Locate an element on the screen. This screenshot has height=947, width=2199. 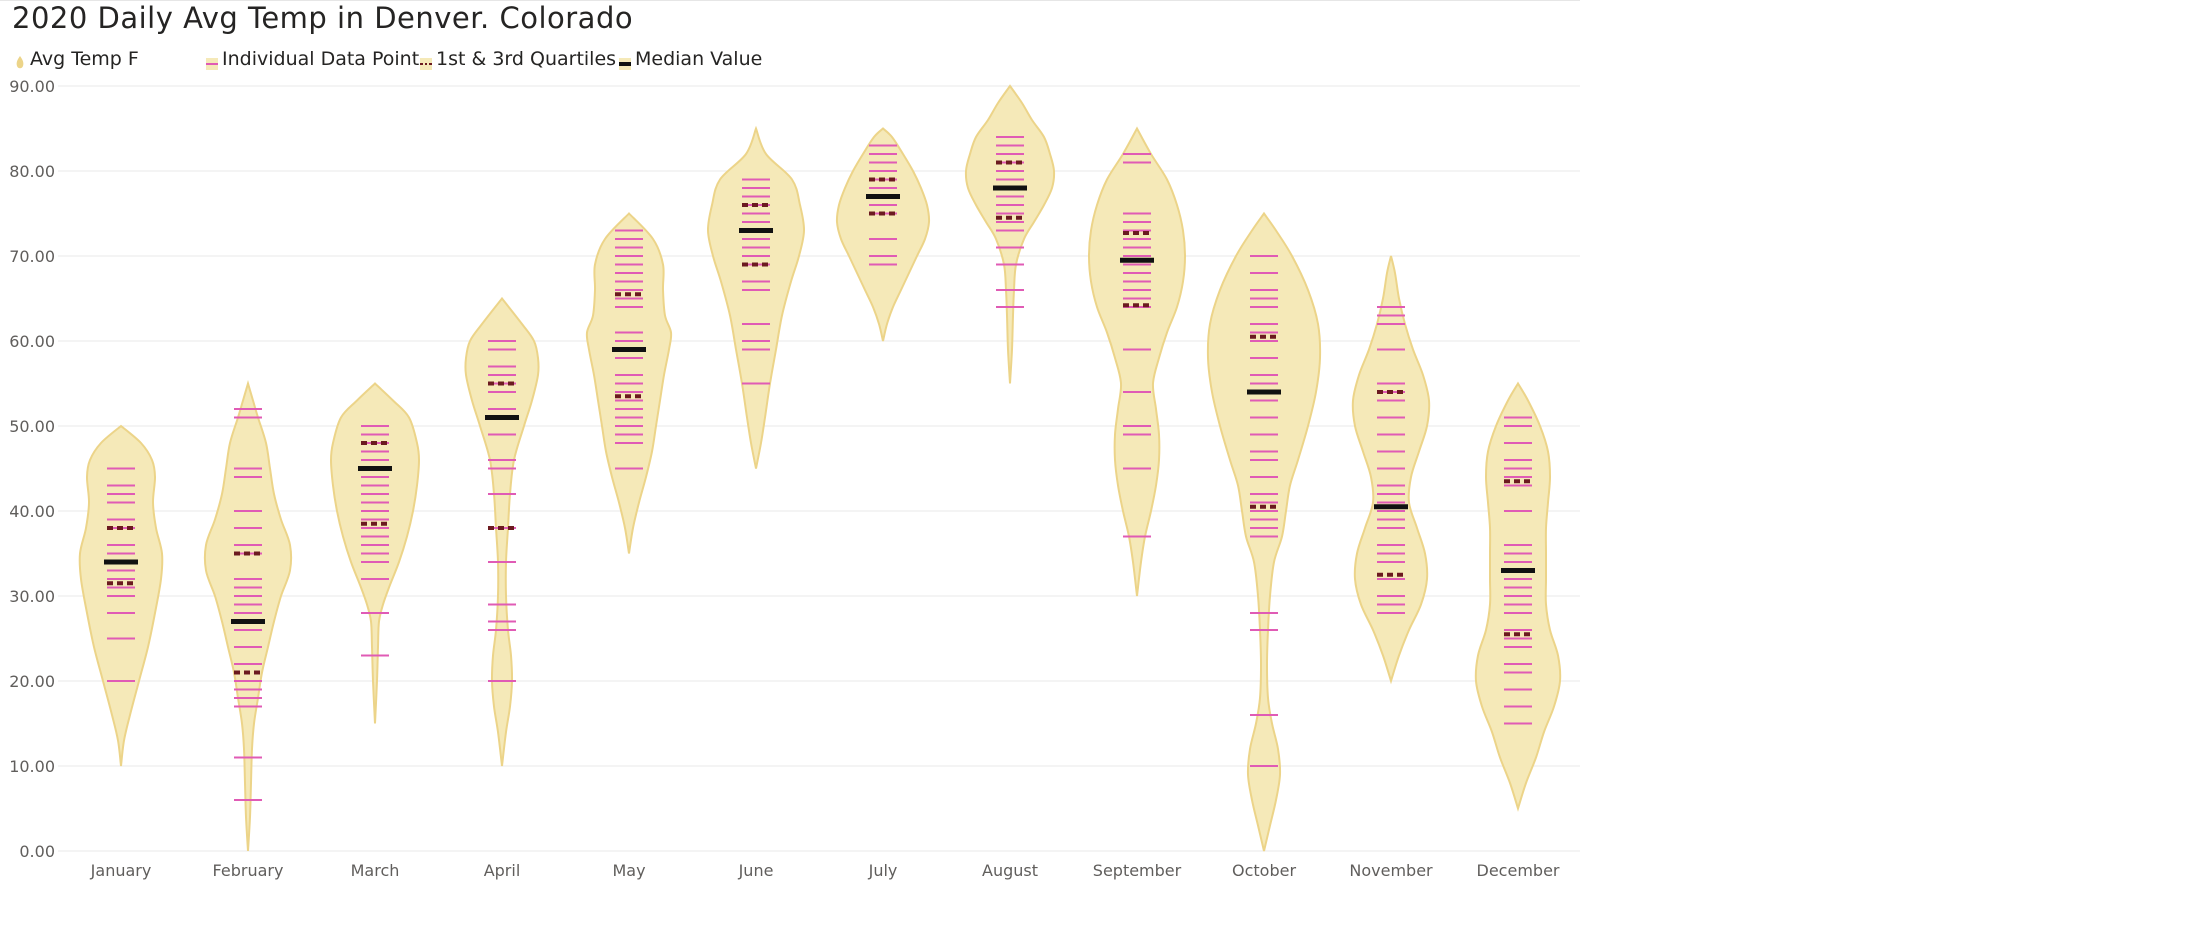
legend-item-avg-temp: Avg Temp F is located at coordinates (76, 59).